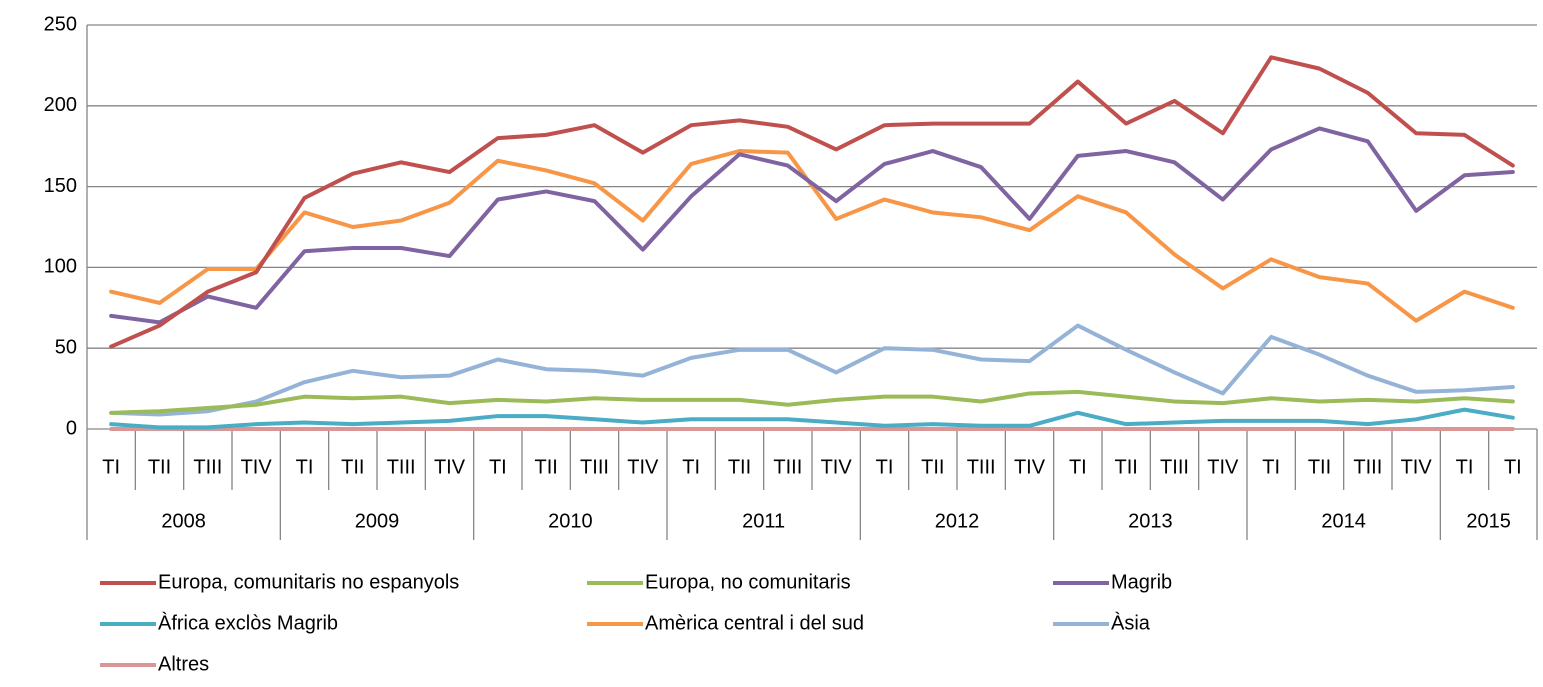  I want to click on x-group-label: 2008, so click(183, 521).